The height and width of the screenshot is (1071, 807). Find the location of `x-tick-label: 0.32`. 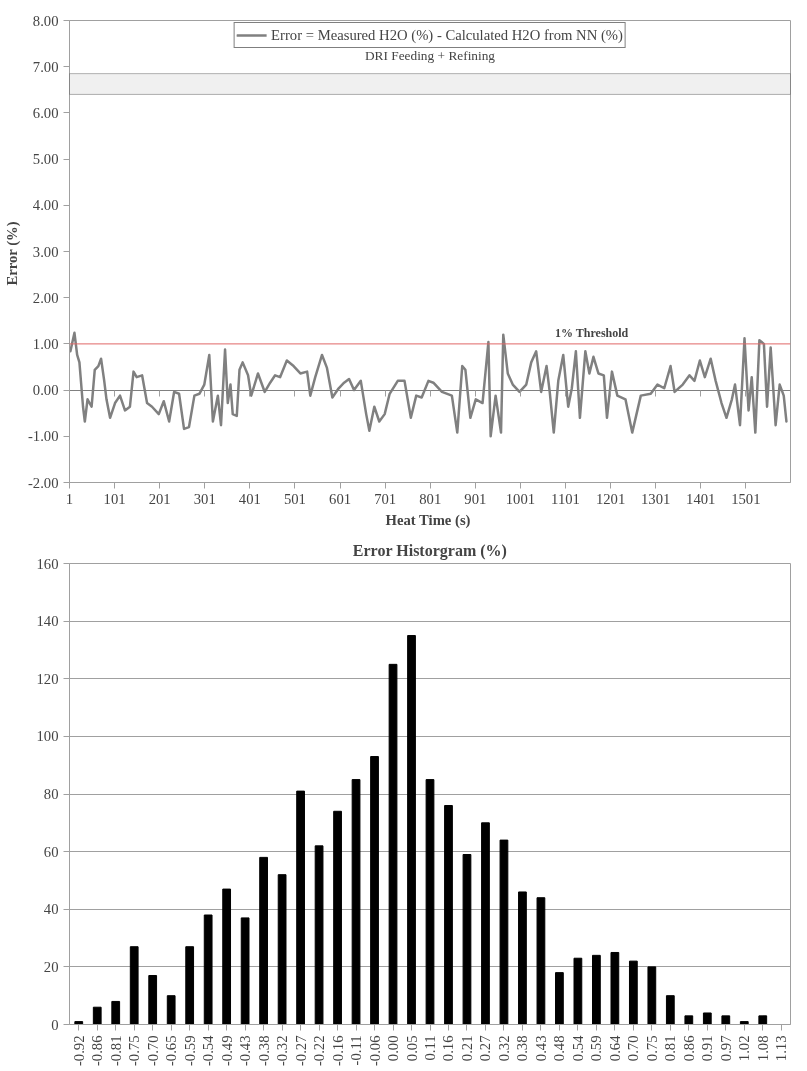

x-tick-label: 0.32 is located at coordinates (503, 1048).